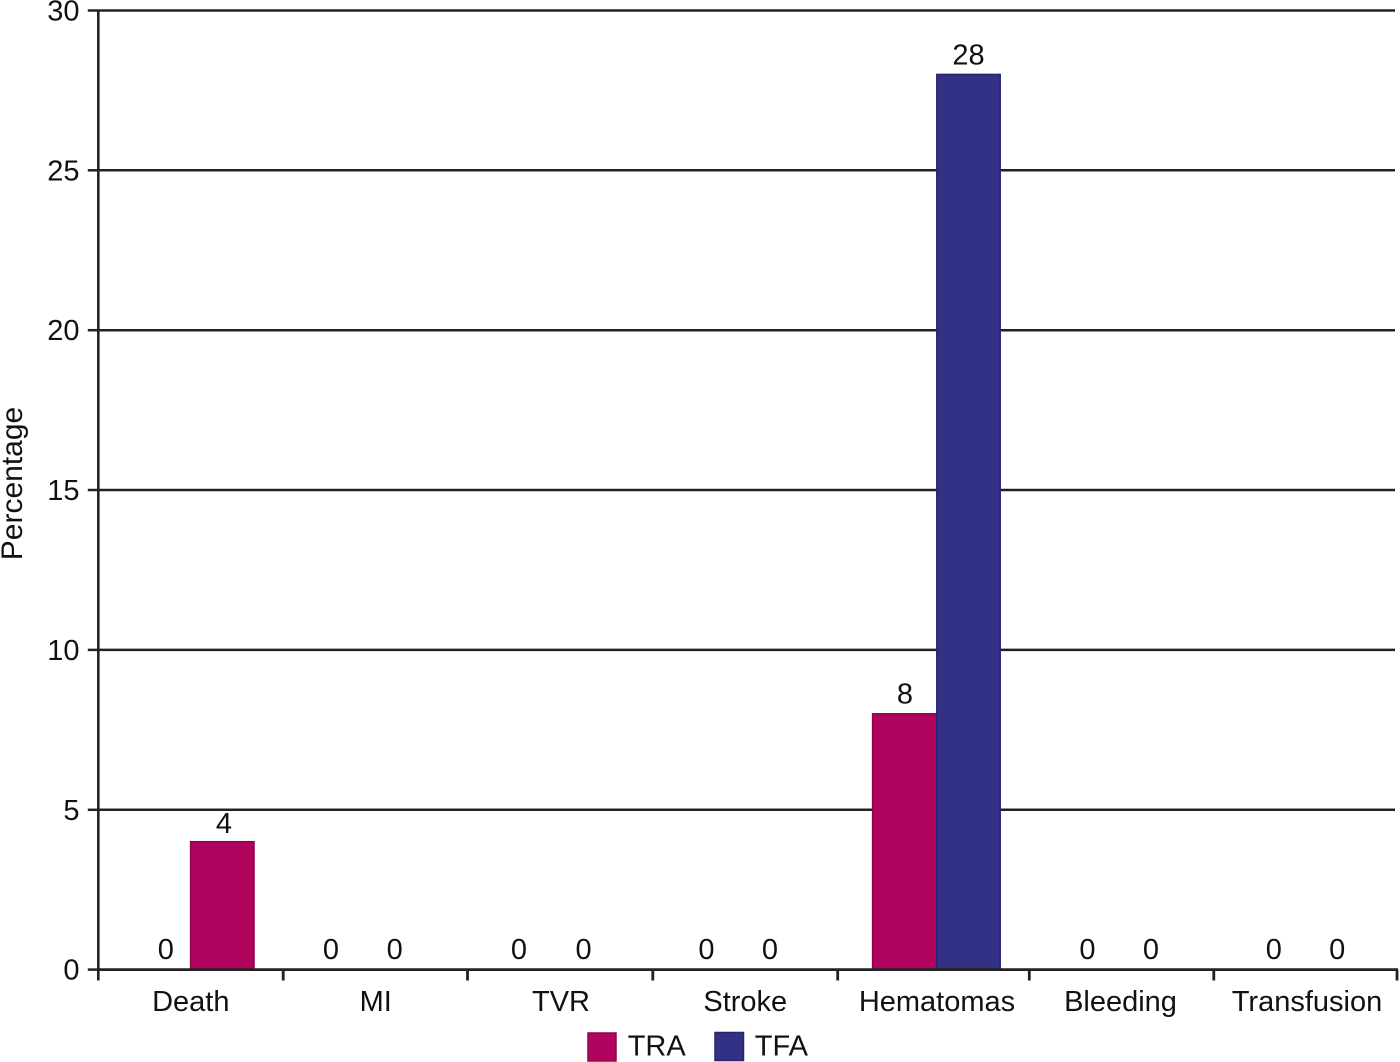 The width and height of the screenshot is (1400, 1062). What do you see at coordinates (14, 483) in the screenshot?
I see `svg-text: Percentage` at bounding box center [14, 483].